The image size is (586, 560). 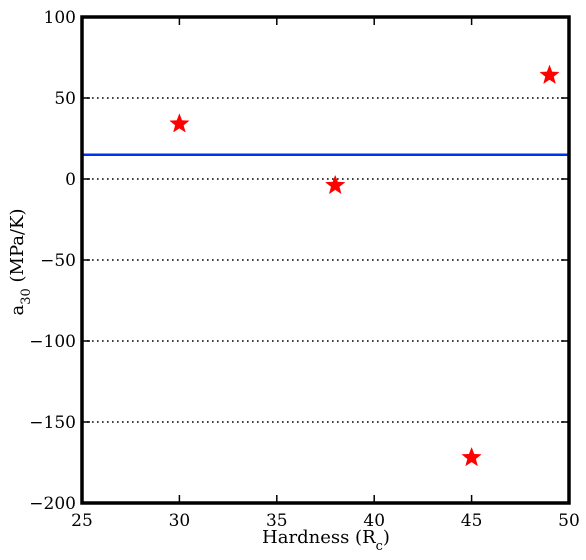 I want to click on y-tick-labels: −200 −150 −100 −50 0 50 100, so click(x=52, y=261).